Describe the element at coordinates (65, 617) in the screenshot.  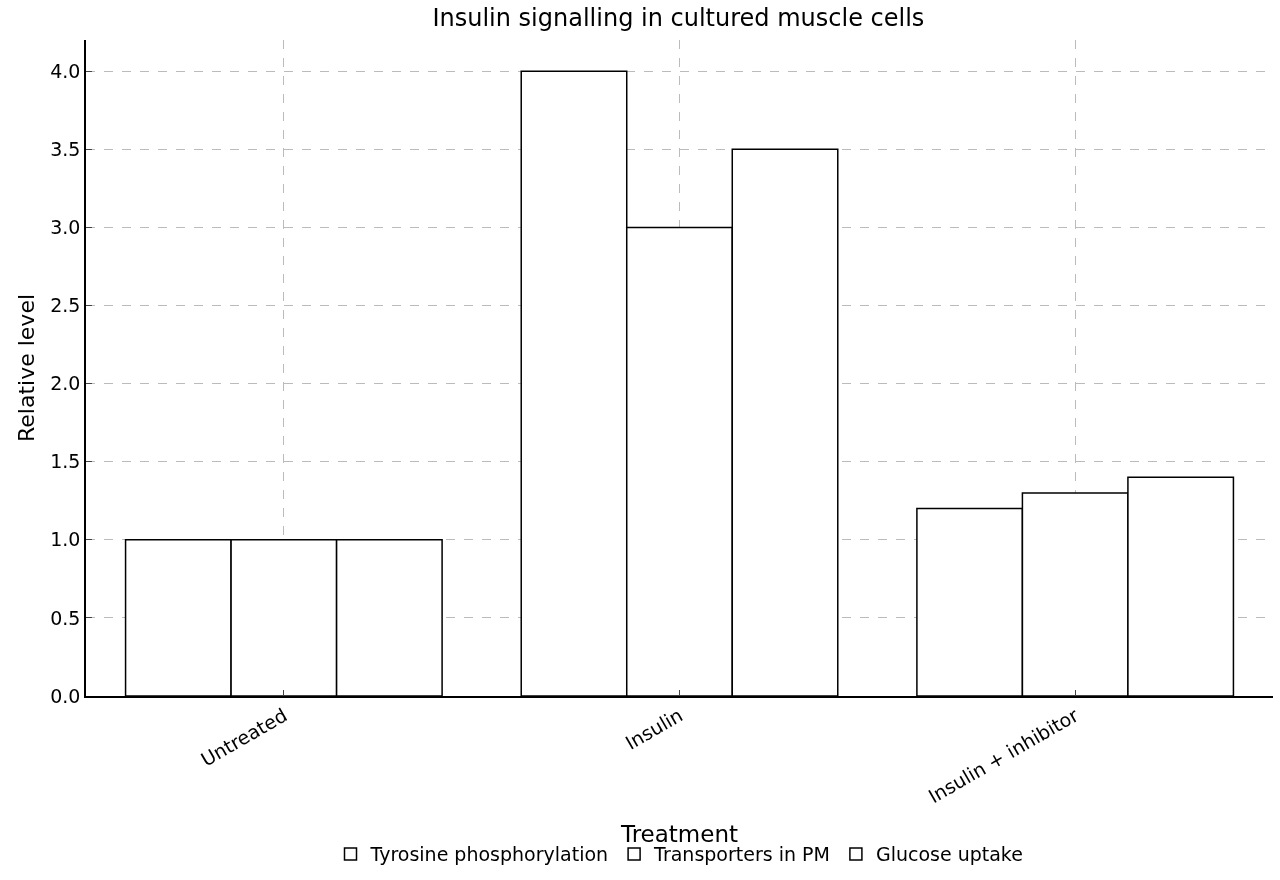
I see `y-tick-label: 0.5` at that location.